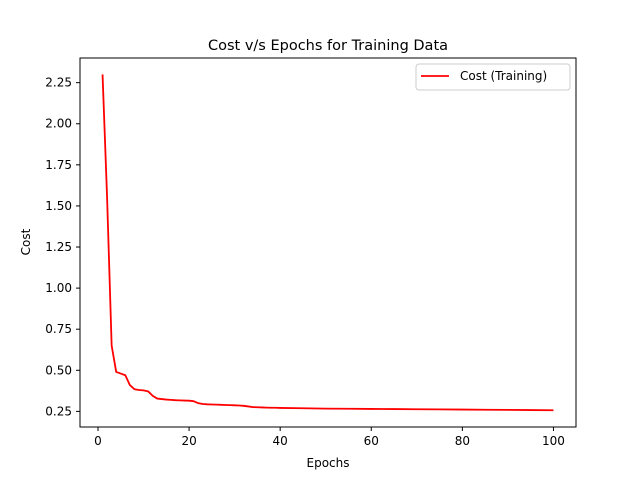 The height and width of the screenshot is (480, 640). I want to click on y-tick-label: 0.75, so click(58, 329).